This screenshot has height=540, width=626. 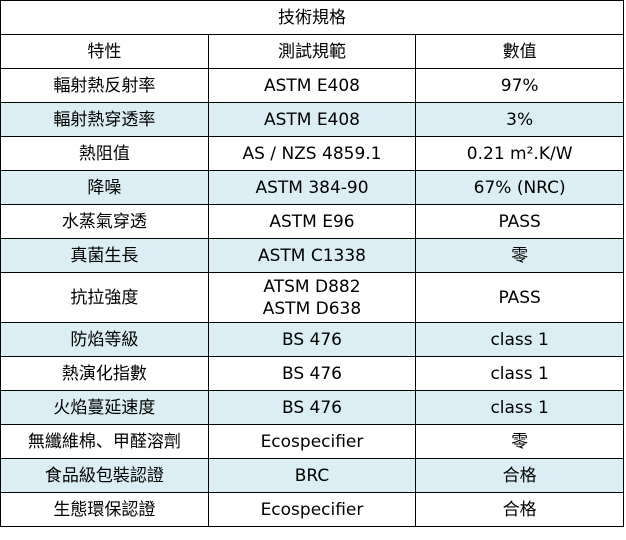 I want to click on table-title-row: 技術規格, so click(x=312, y=17).